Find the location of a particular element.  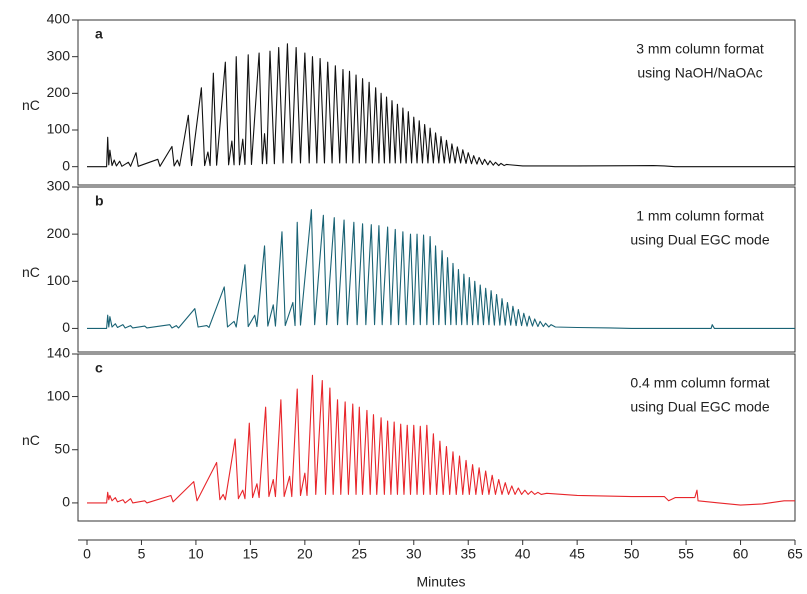

y-tick-label: 400 is located at coordinates (59, 19).